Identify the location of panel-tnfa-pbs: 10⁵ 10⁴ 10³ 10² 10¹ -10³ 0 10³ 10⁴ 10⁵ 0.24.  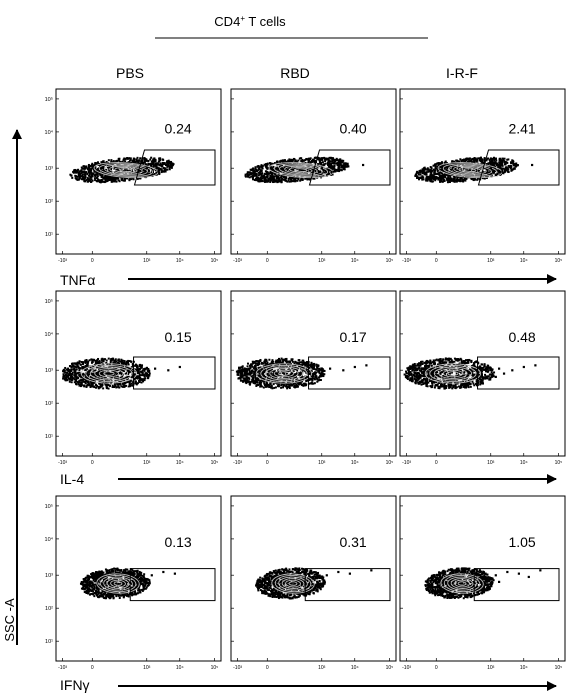
(133, 176).